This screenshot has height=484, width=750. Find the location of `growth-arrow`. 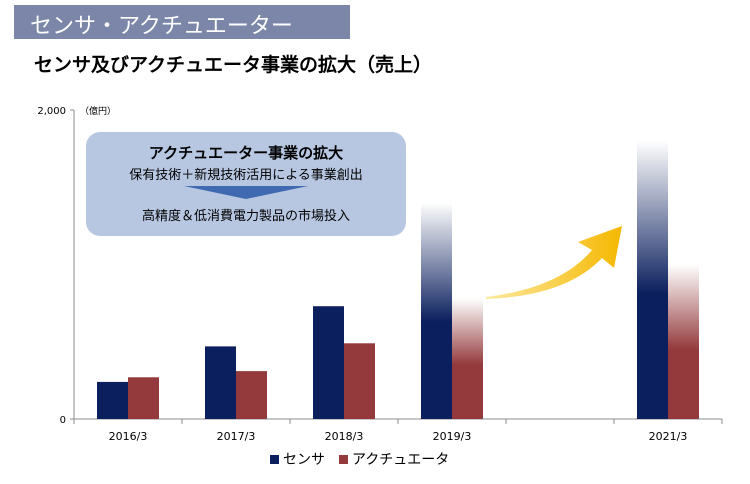

growth-arrow is located at coordinates (554, 262).